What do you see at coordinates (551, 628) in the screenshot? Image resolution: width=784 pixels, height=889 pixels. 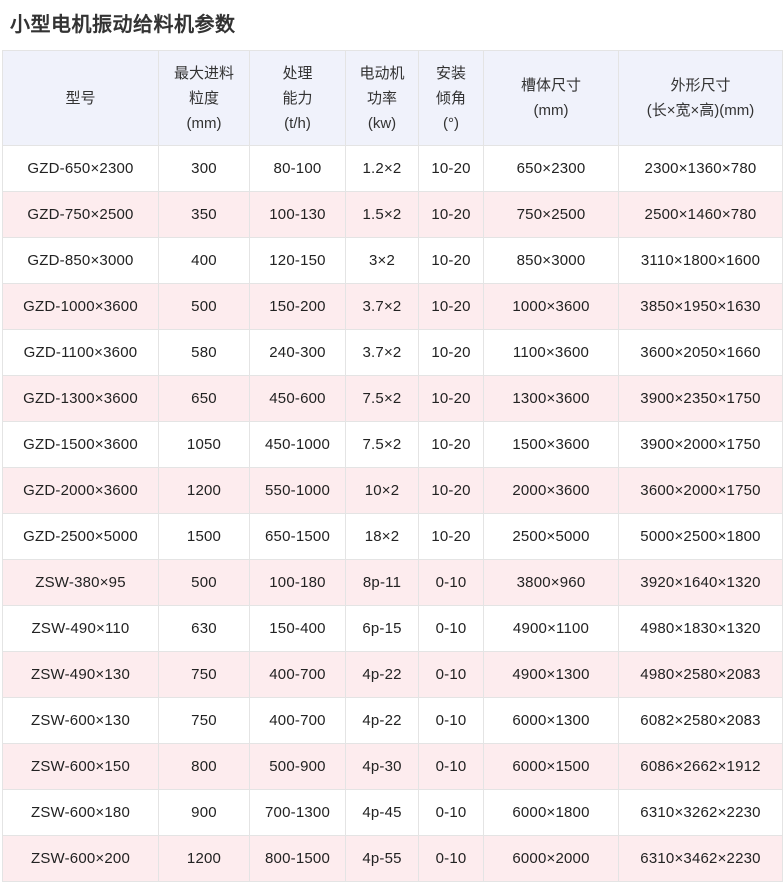 I see `cell-trough-size: 4900×1100` at bounding box center [551, 628].